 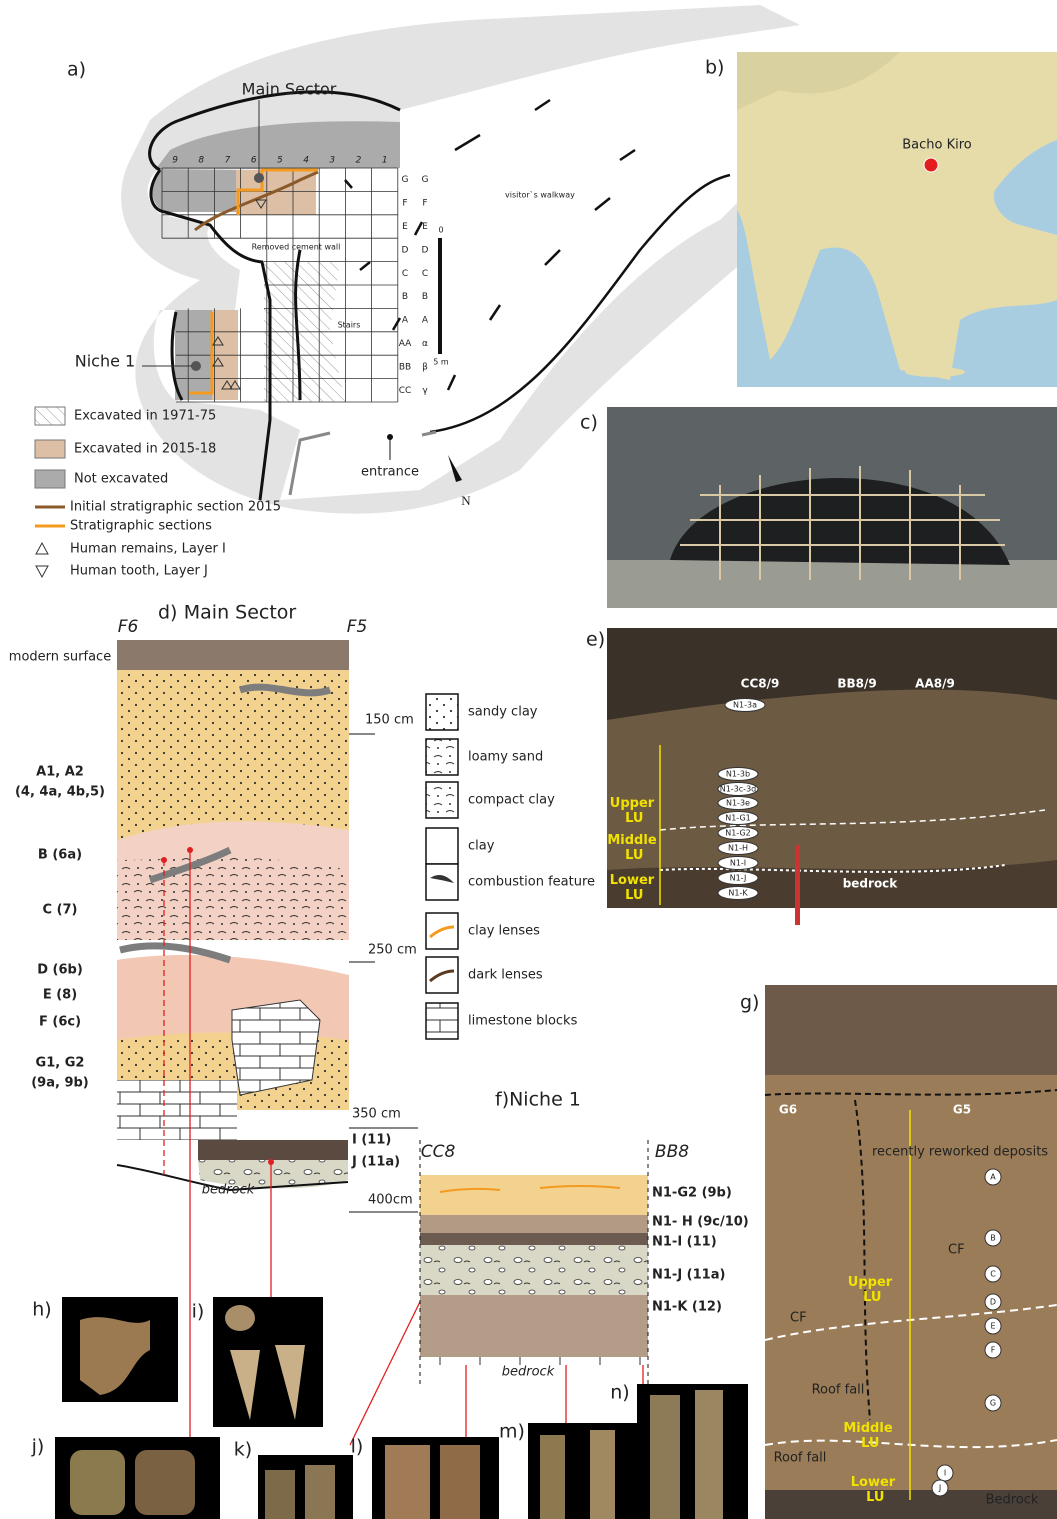 What do you see at coordinates (534, 1224) in the screenshot?
I see `layer-h` at bounding box center [534, 1224].